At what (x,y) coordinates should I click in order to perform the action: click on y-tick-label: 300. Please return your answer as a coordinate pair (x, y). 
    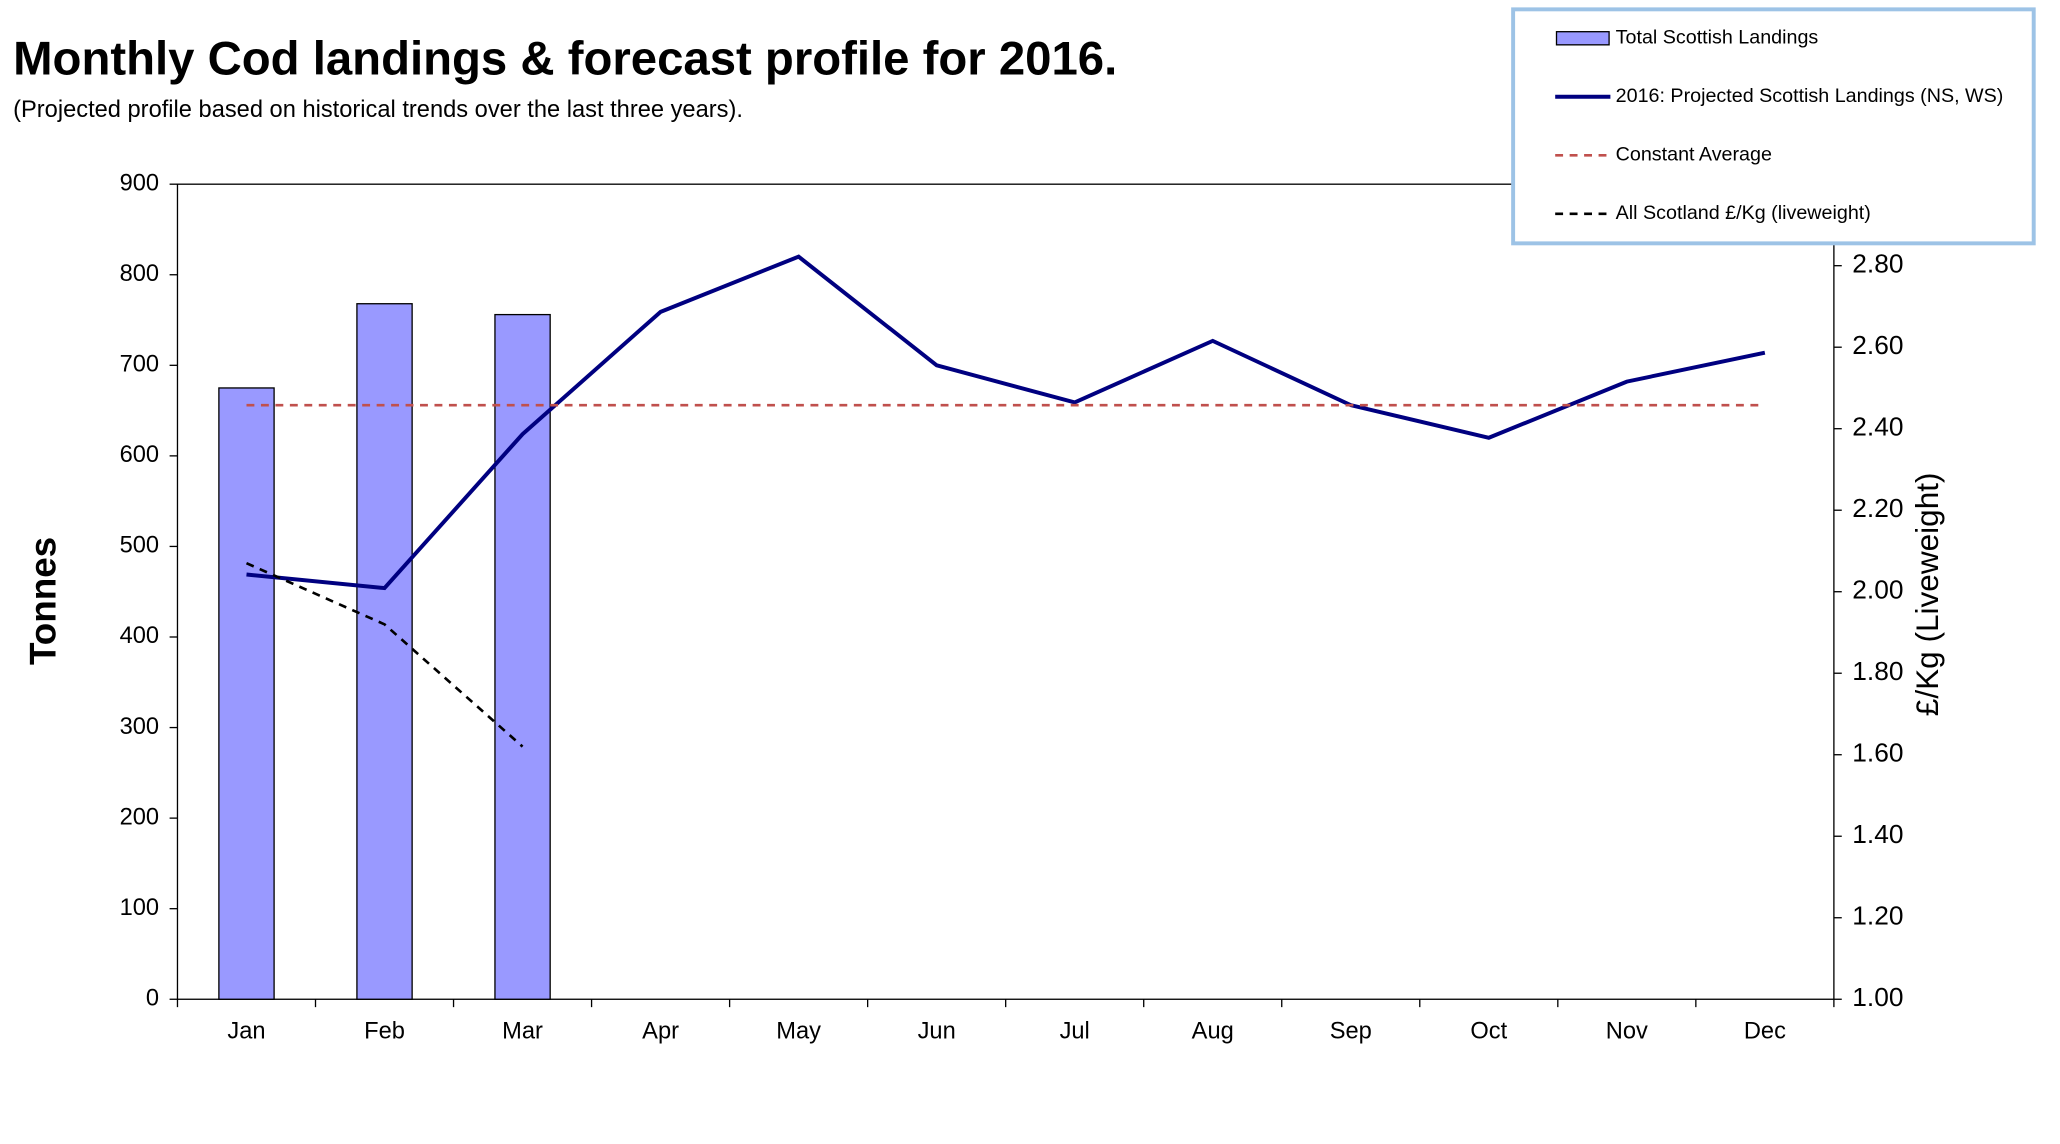
    Looking at the image, I should click on (139, 727).